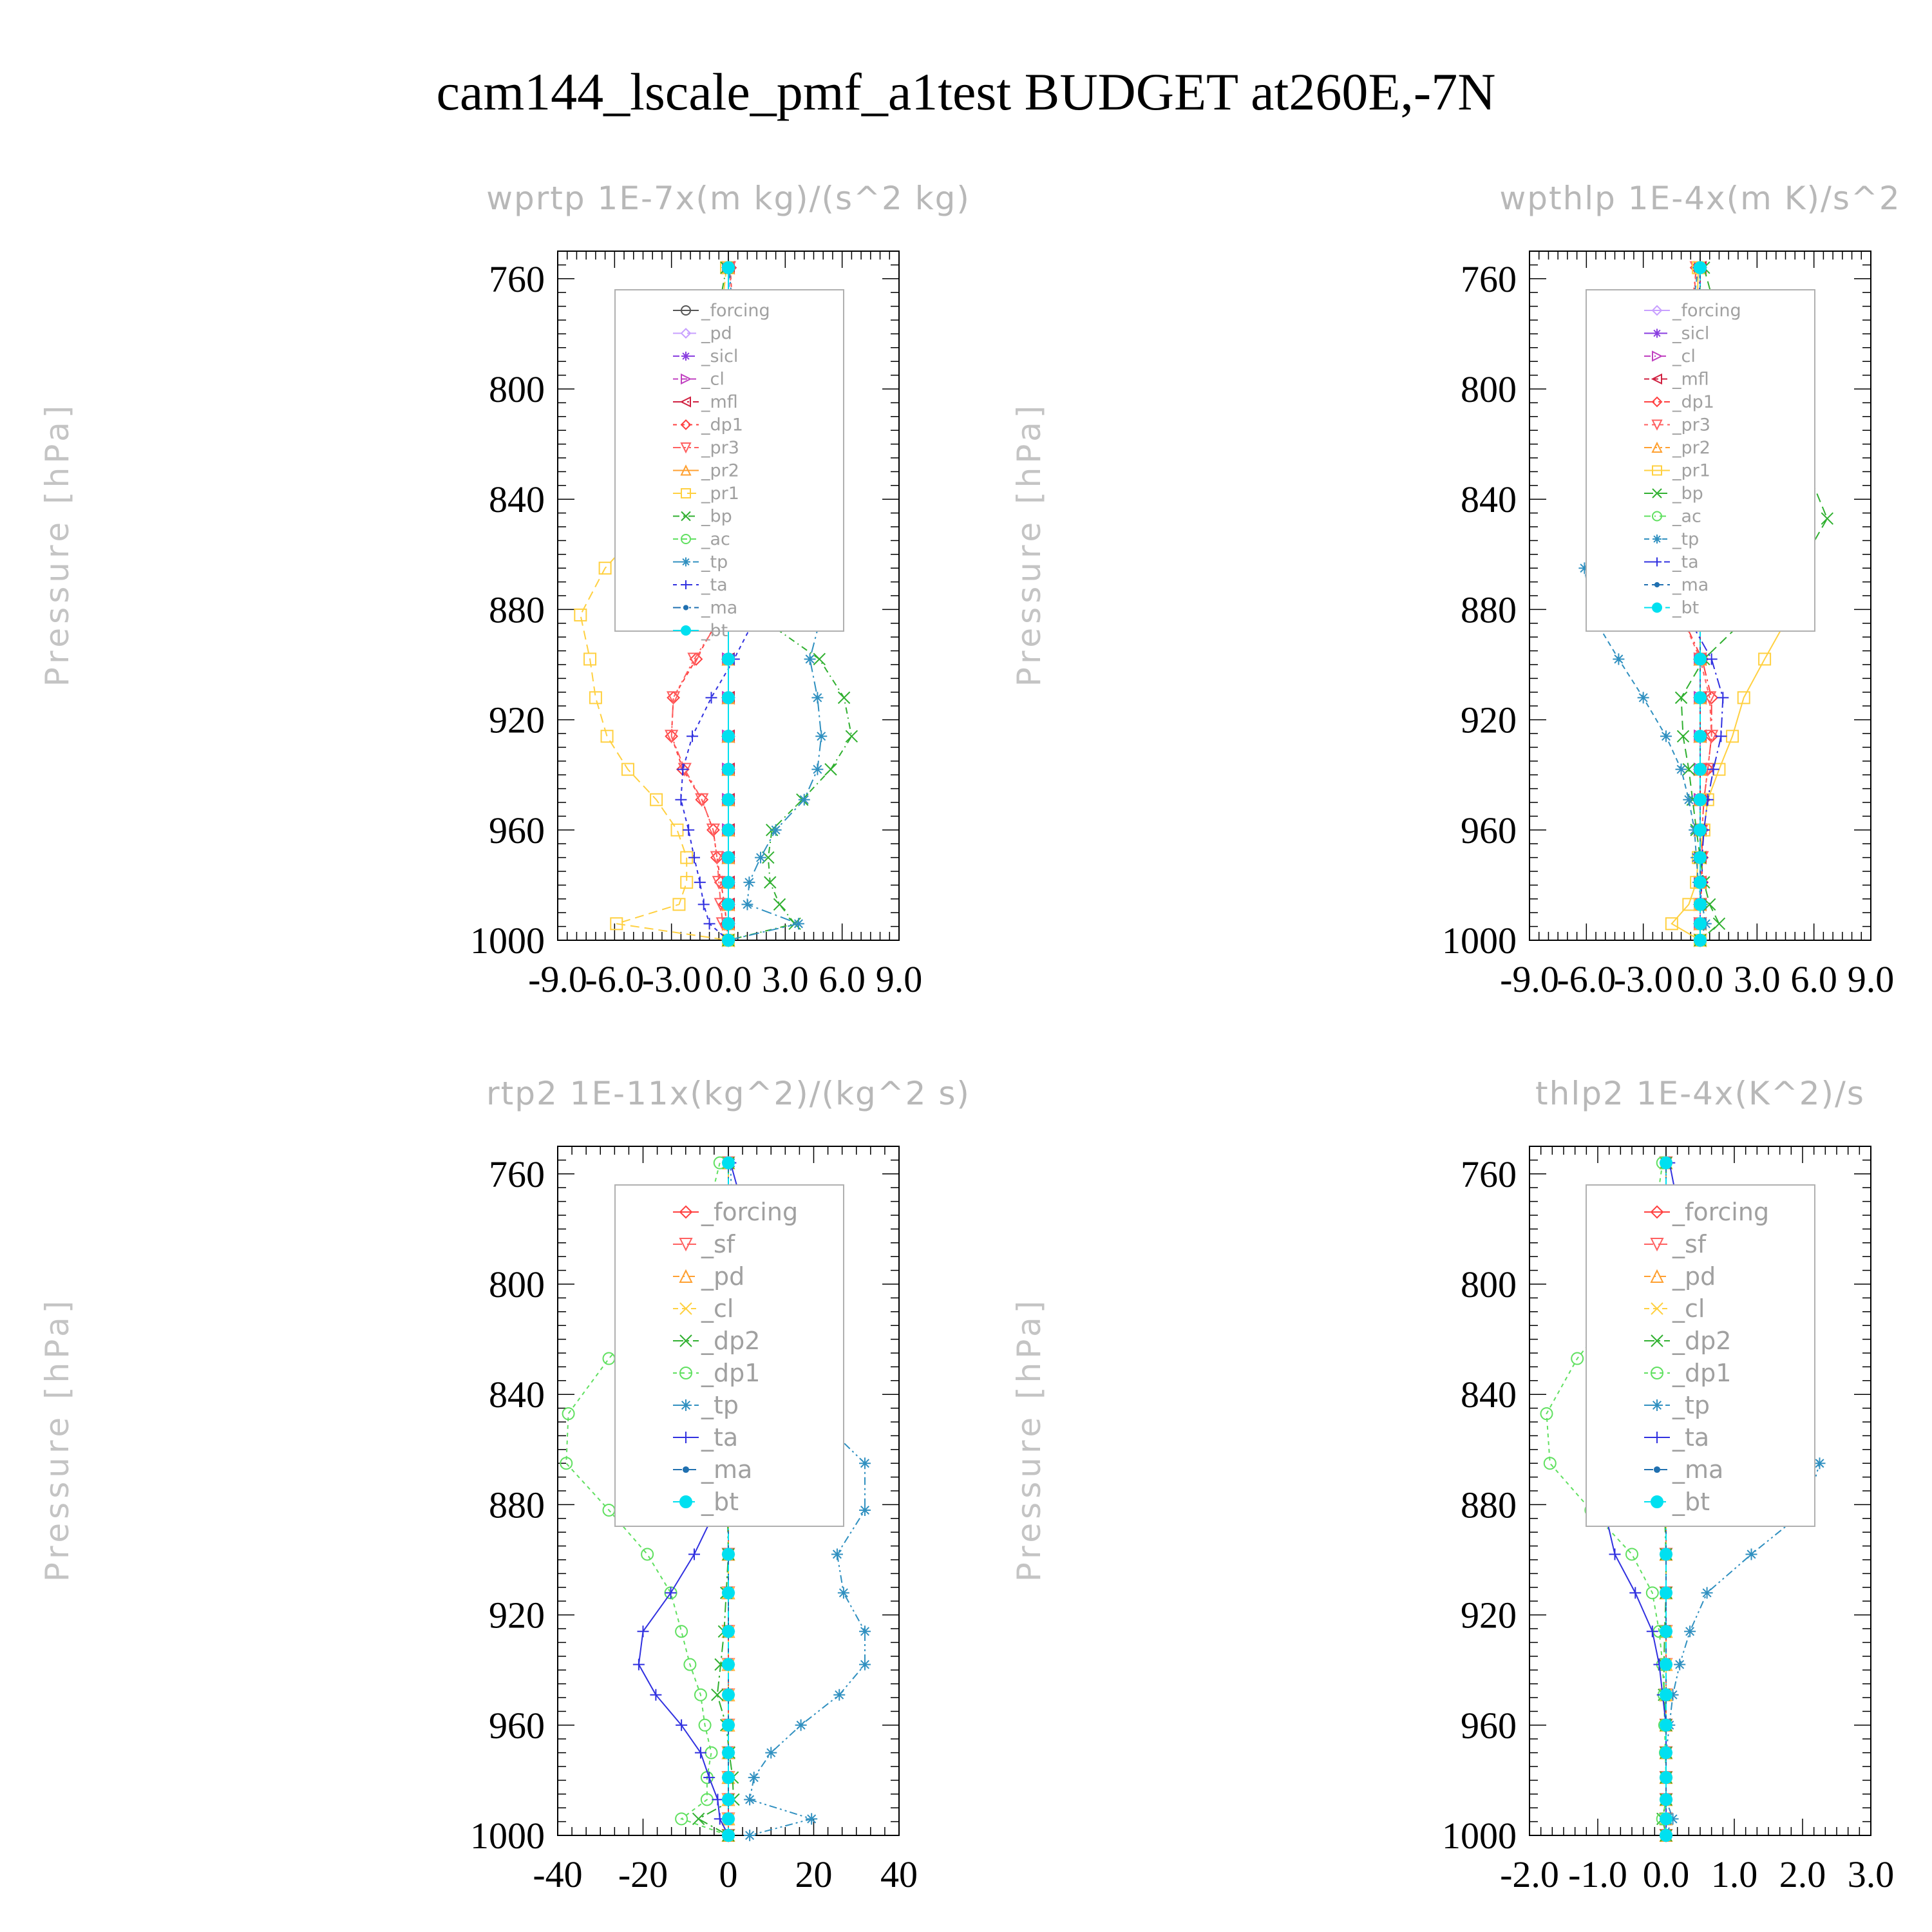 Image resolution: width=1932 pixels, height=1932 pixels. I want to click on legend-item: _ma, so click(1676, 585).